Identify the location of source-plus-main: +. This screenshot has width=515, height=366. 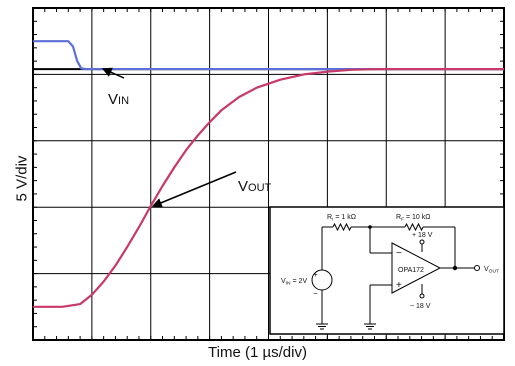
(315, 274).